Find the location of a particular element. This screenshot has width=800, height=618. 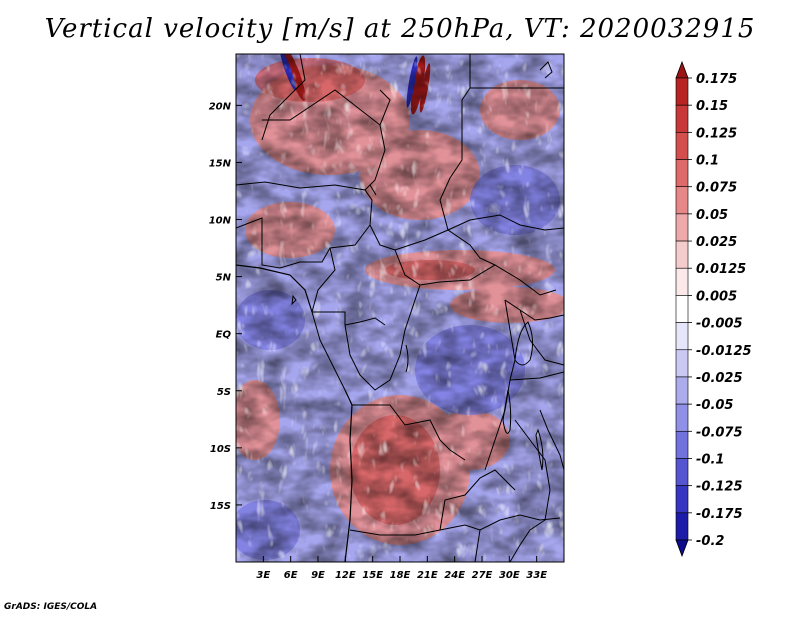

grads-credit: GrADS: IGES/COLA is located at coordinates (51, 607).